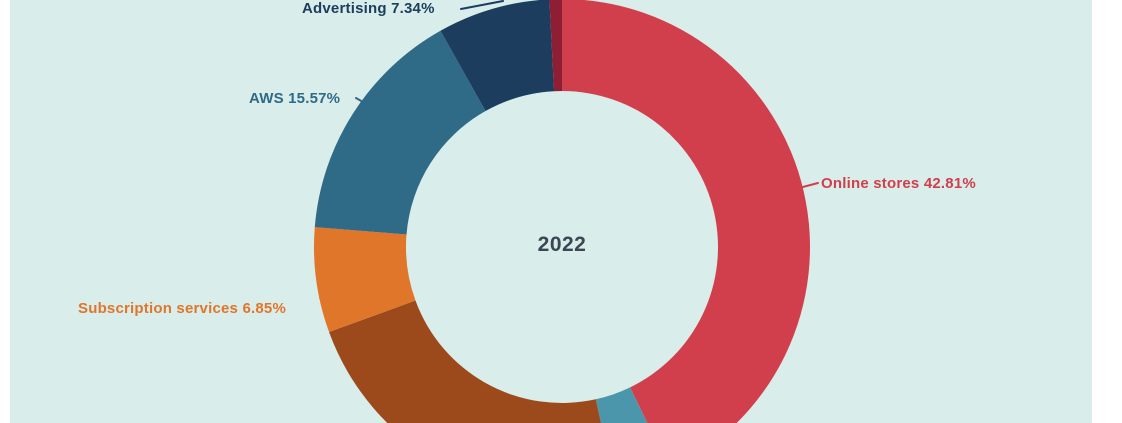 The height and width of the screenshot is (423, 1122). What do you see at coordinates (898, 183) in the screenshot?
I see `label-online-stores: Online stores 42.81%` at bounding box center [898, 183].